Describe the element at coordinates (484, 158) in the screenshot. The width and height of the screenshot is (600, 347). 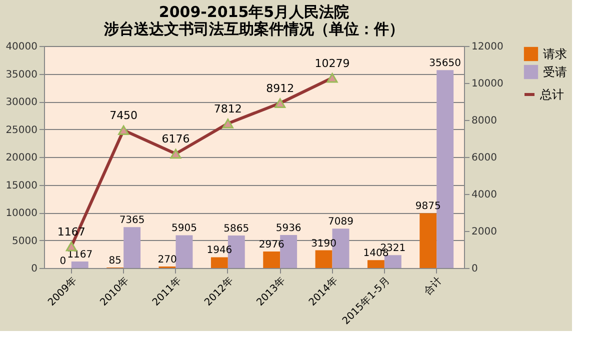
I see `y2-tick-label: 6000` at that location.